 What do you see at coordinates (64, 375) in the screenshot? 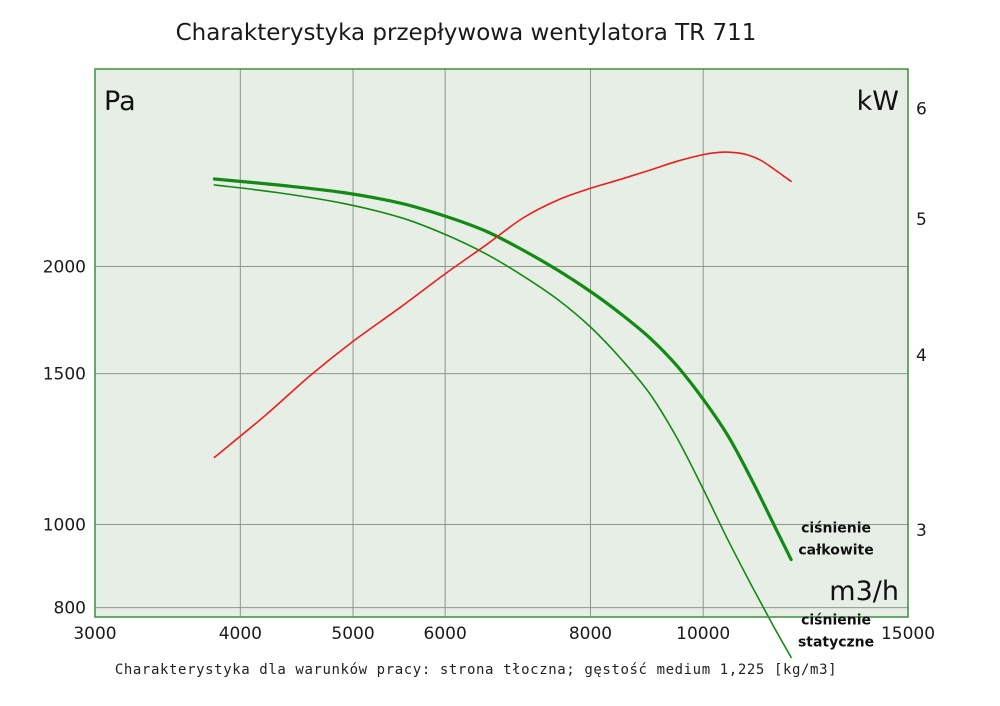
I see `y-tick-label: 1500` at bounding box center [64, 375].